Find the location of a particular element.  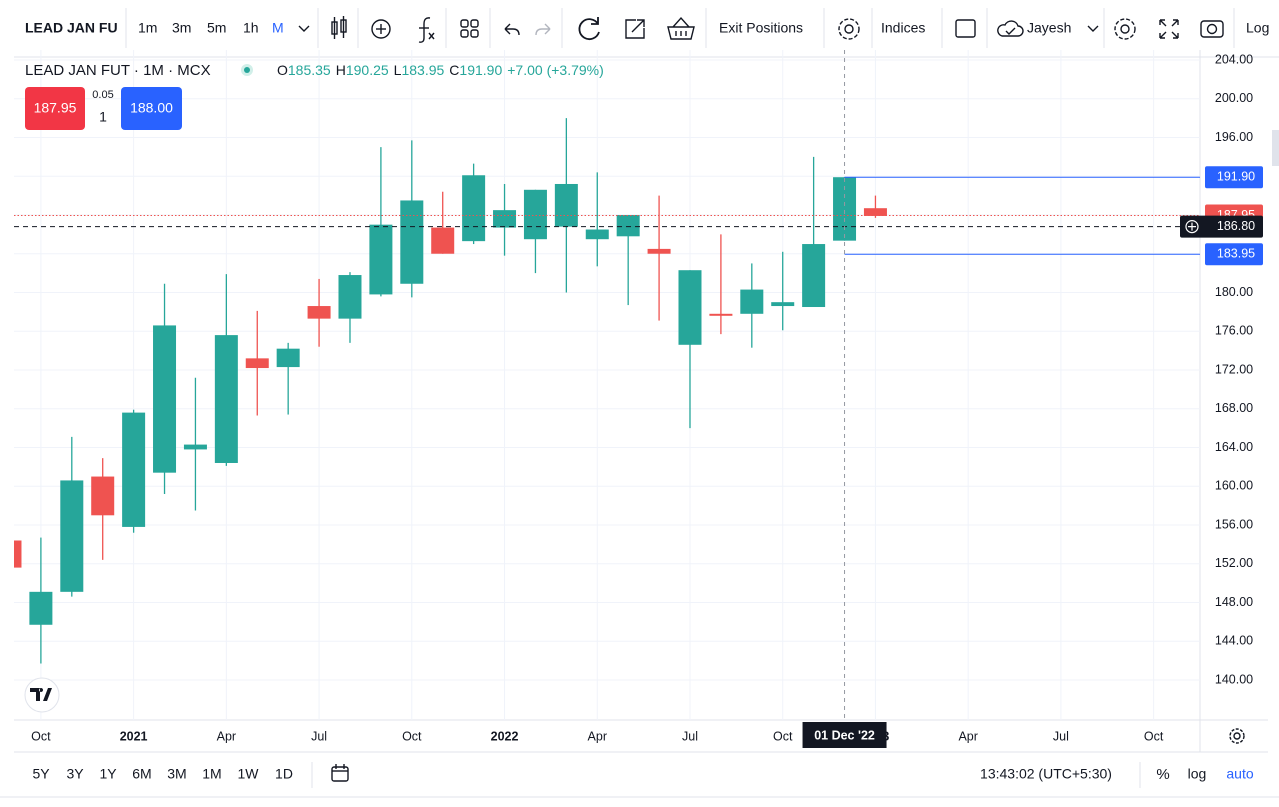

snapshot-icon is located at coordinates (1212, 29).